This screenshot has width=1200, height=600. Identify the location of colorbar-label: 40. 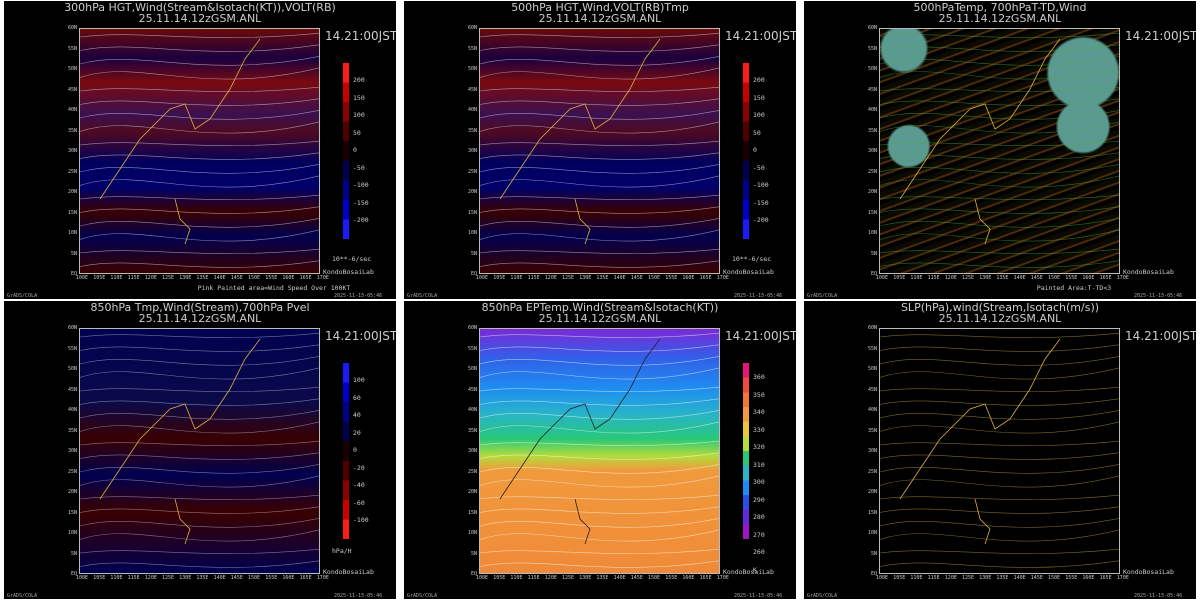
(357, 415).